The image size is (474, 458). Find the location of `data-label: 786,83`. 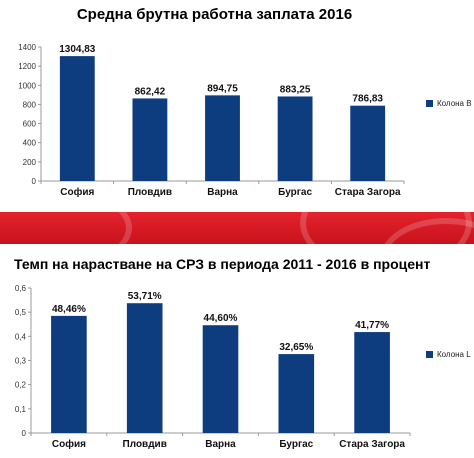

data-label: 786,83 is located at coordinates (367, 99).